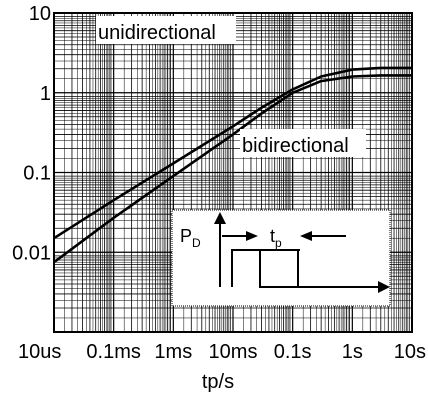 The image size is (428, 394). I want to click on x-tick-label: 10s, so click(410, 352).